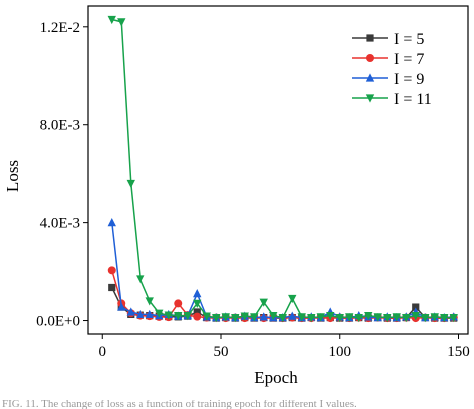 The image size is (474, 409). Describe the element at coordinates (12, 176) in the screenshot. I see `y-axis-title: Loss` at that location.